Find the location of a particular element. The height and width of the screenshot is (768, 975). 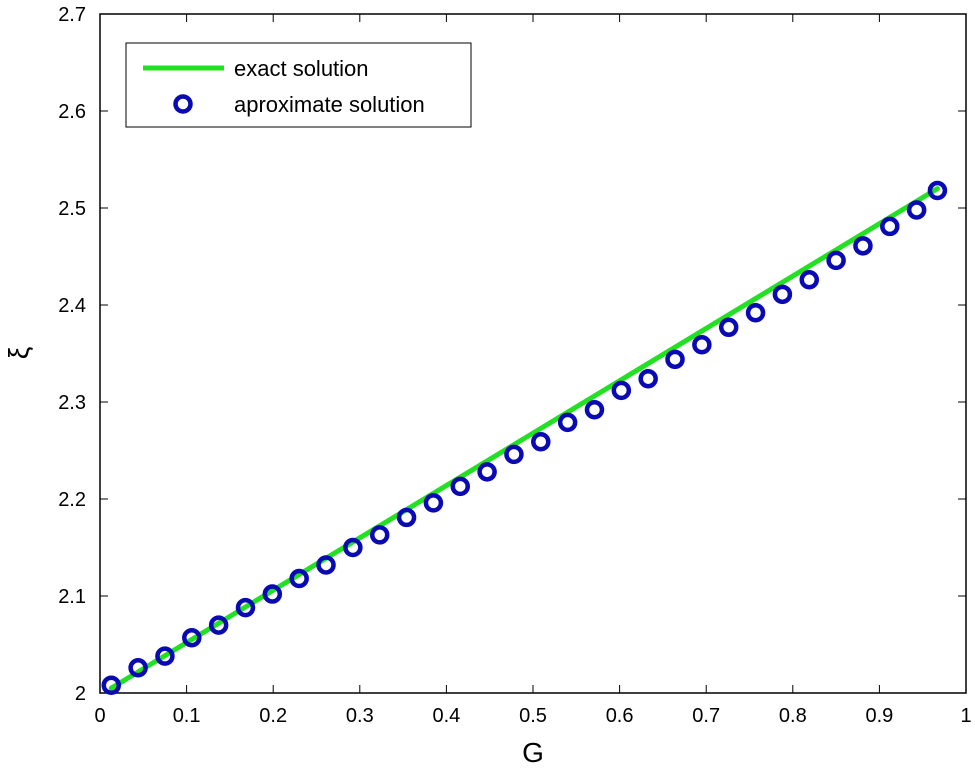

y-tick-label: 2.5 is located at coordinates (72, 209).